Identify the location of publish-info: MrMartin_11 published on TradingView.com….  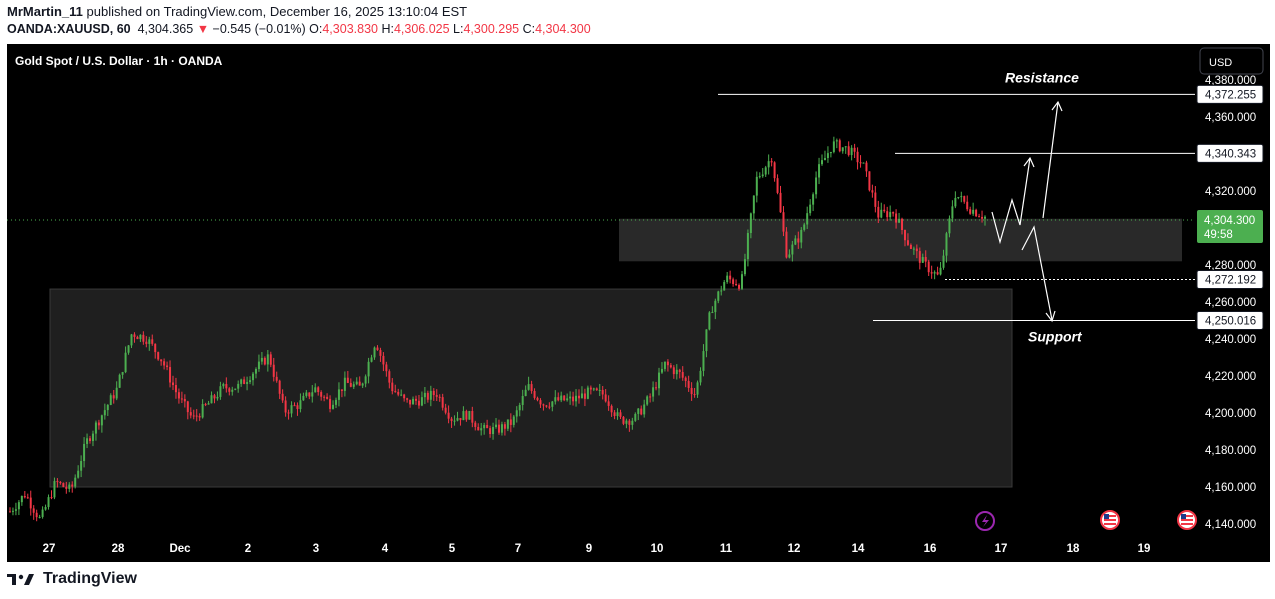
(237, 11).